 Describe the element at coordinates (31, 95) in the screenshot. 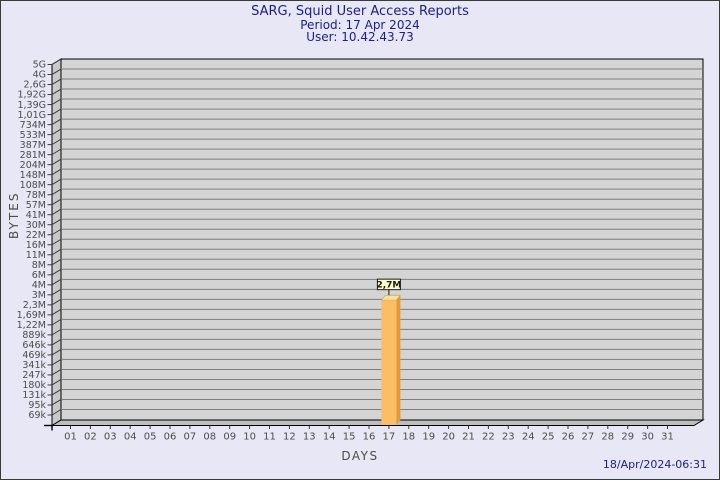

I see `y-tick-label: 1,92G` at that location.